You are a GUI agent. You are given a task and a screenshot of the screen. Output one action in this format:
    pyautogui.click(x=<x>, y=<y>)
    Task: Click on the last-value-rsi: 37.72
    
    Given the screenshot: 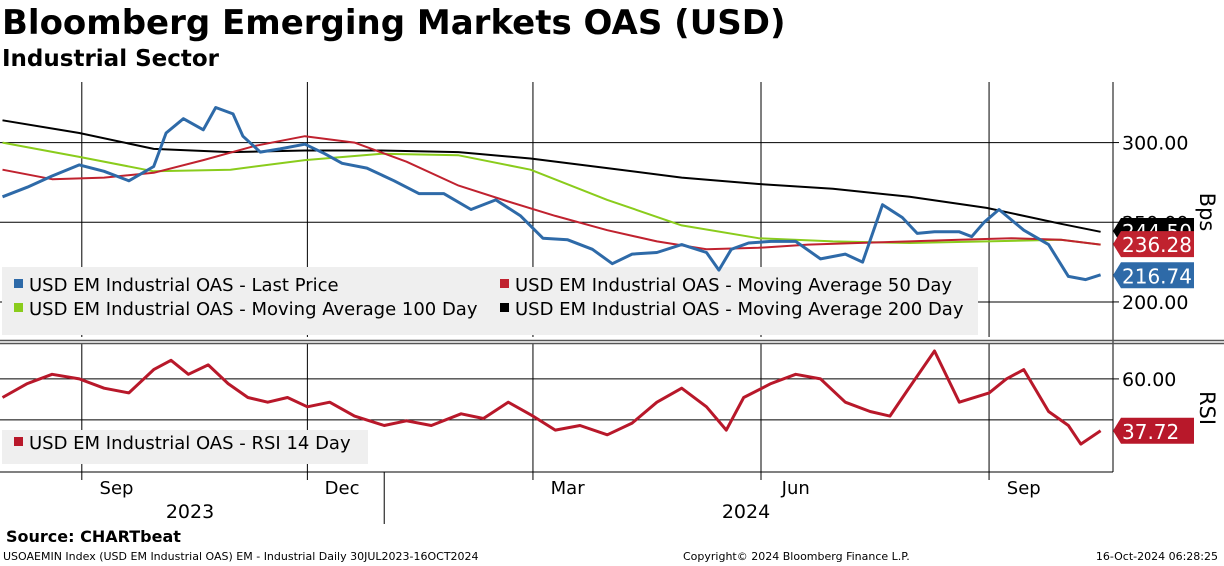 What is the action you would take?
    pyautogui.click(x=1153, y=430)
    